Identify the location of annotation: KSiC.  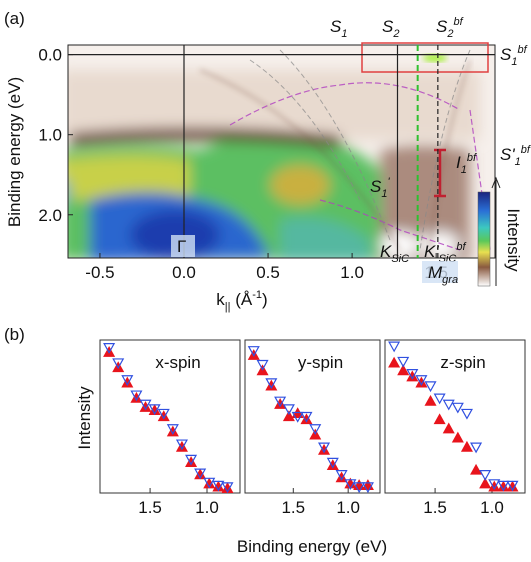
(394, 253).